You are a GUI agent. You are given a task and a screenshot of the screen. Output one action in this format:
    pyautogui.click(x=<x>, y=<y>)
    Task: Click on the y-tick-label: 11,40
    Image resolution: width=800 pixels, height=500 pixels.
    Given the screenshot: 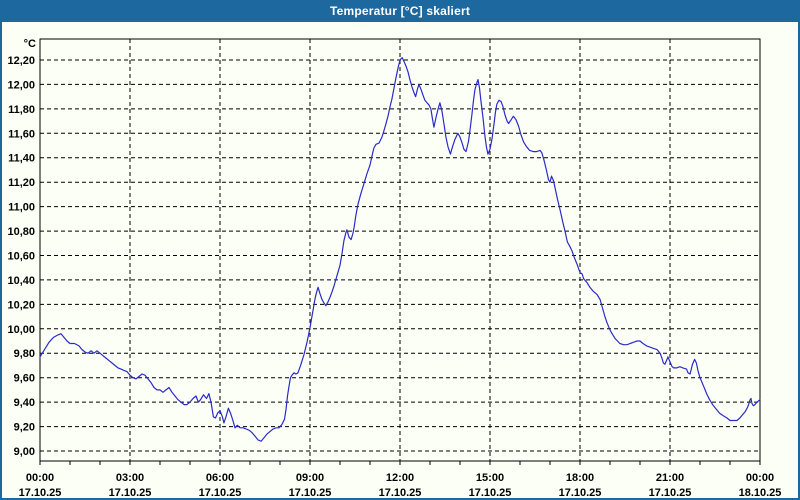 What is the action you would take?
    pyautogui.click(x=21, y=159)
    